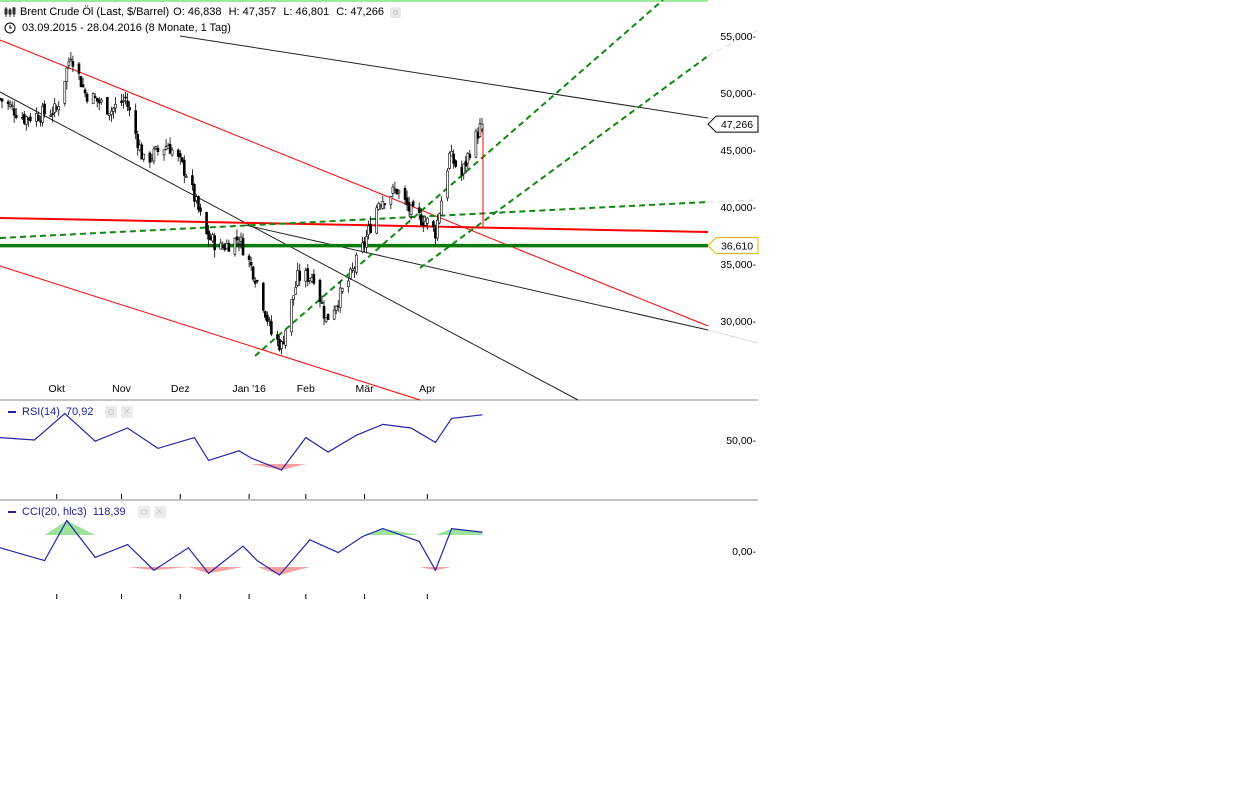 This screenshot has width=1234, height=812. What do you see at coordinates (427, 389) in the screenshot?
I see `time-tick-label: Apr` at bounding box center [427, 389].